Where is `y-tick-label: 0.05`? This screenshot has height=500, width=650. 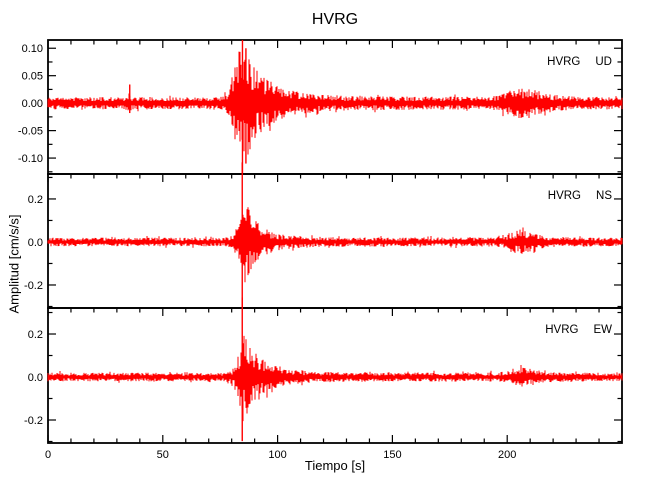
y-tick-label: 0.05 is located at coordinates (32, 77).